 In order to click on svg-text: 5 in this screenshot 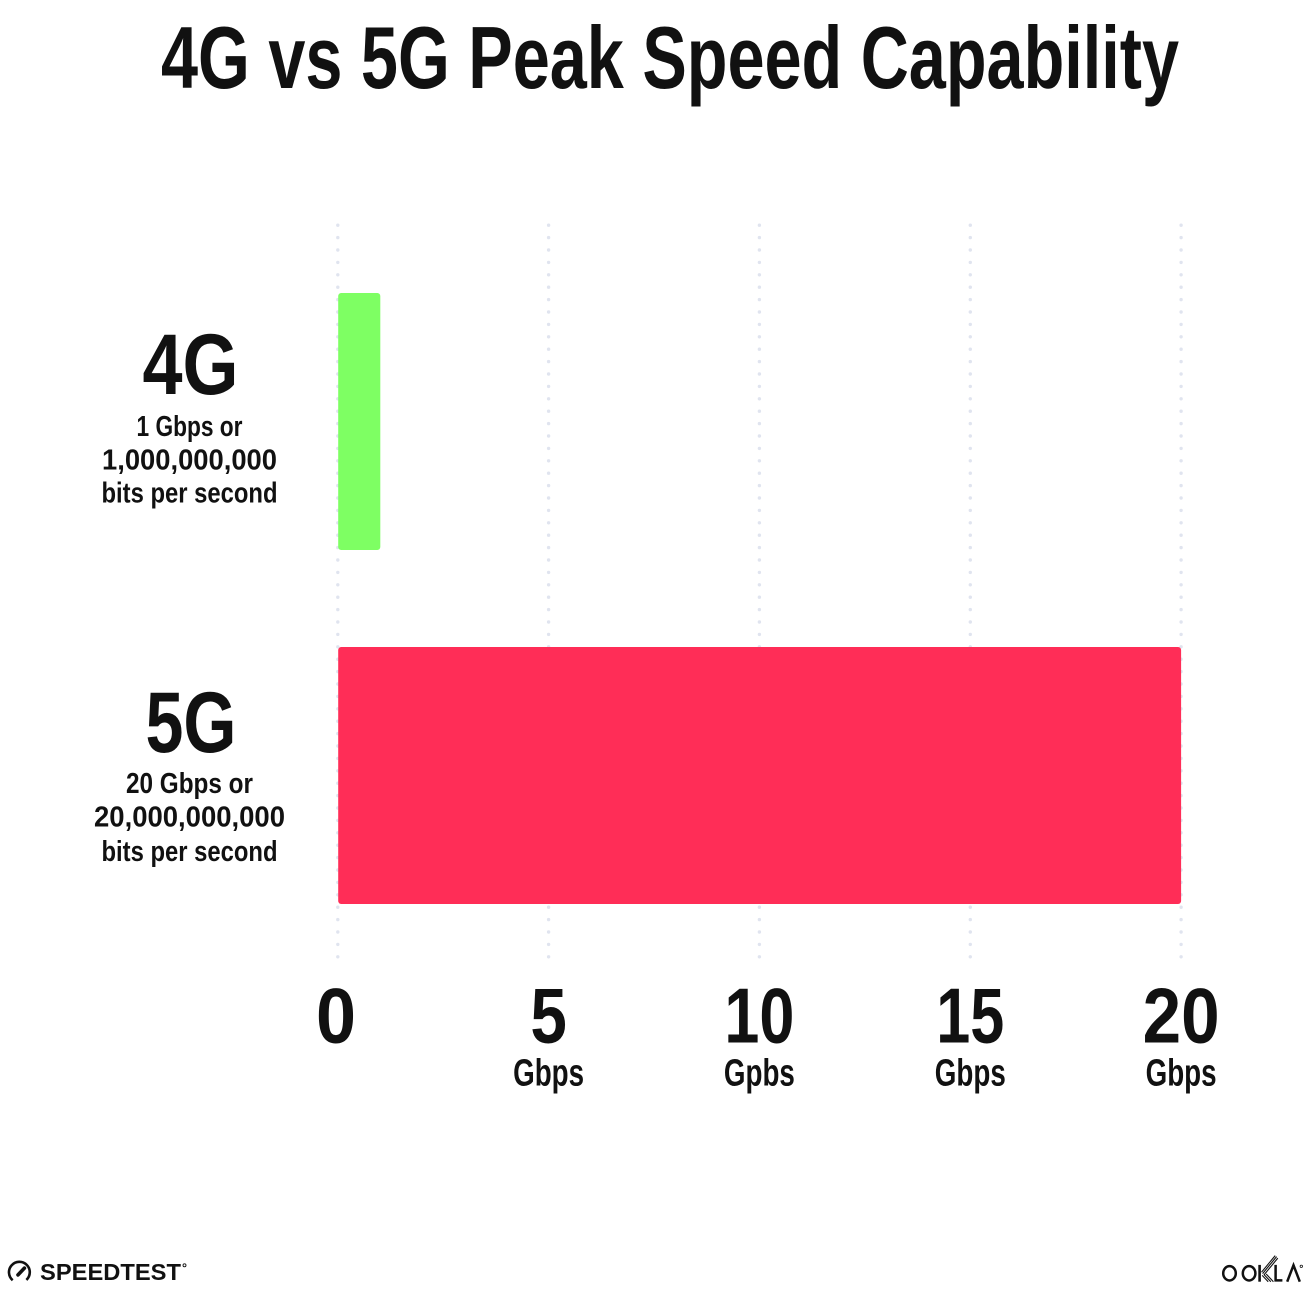, I will do `click(548, 1015)`.